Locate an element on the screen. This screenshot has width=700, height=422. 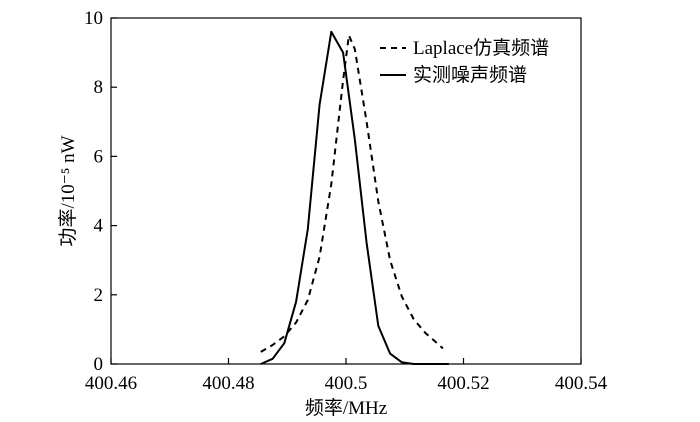
legend-label-measured: 实测噪声频谱 is located at coordinates (470, 75).